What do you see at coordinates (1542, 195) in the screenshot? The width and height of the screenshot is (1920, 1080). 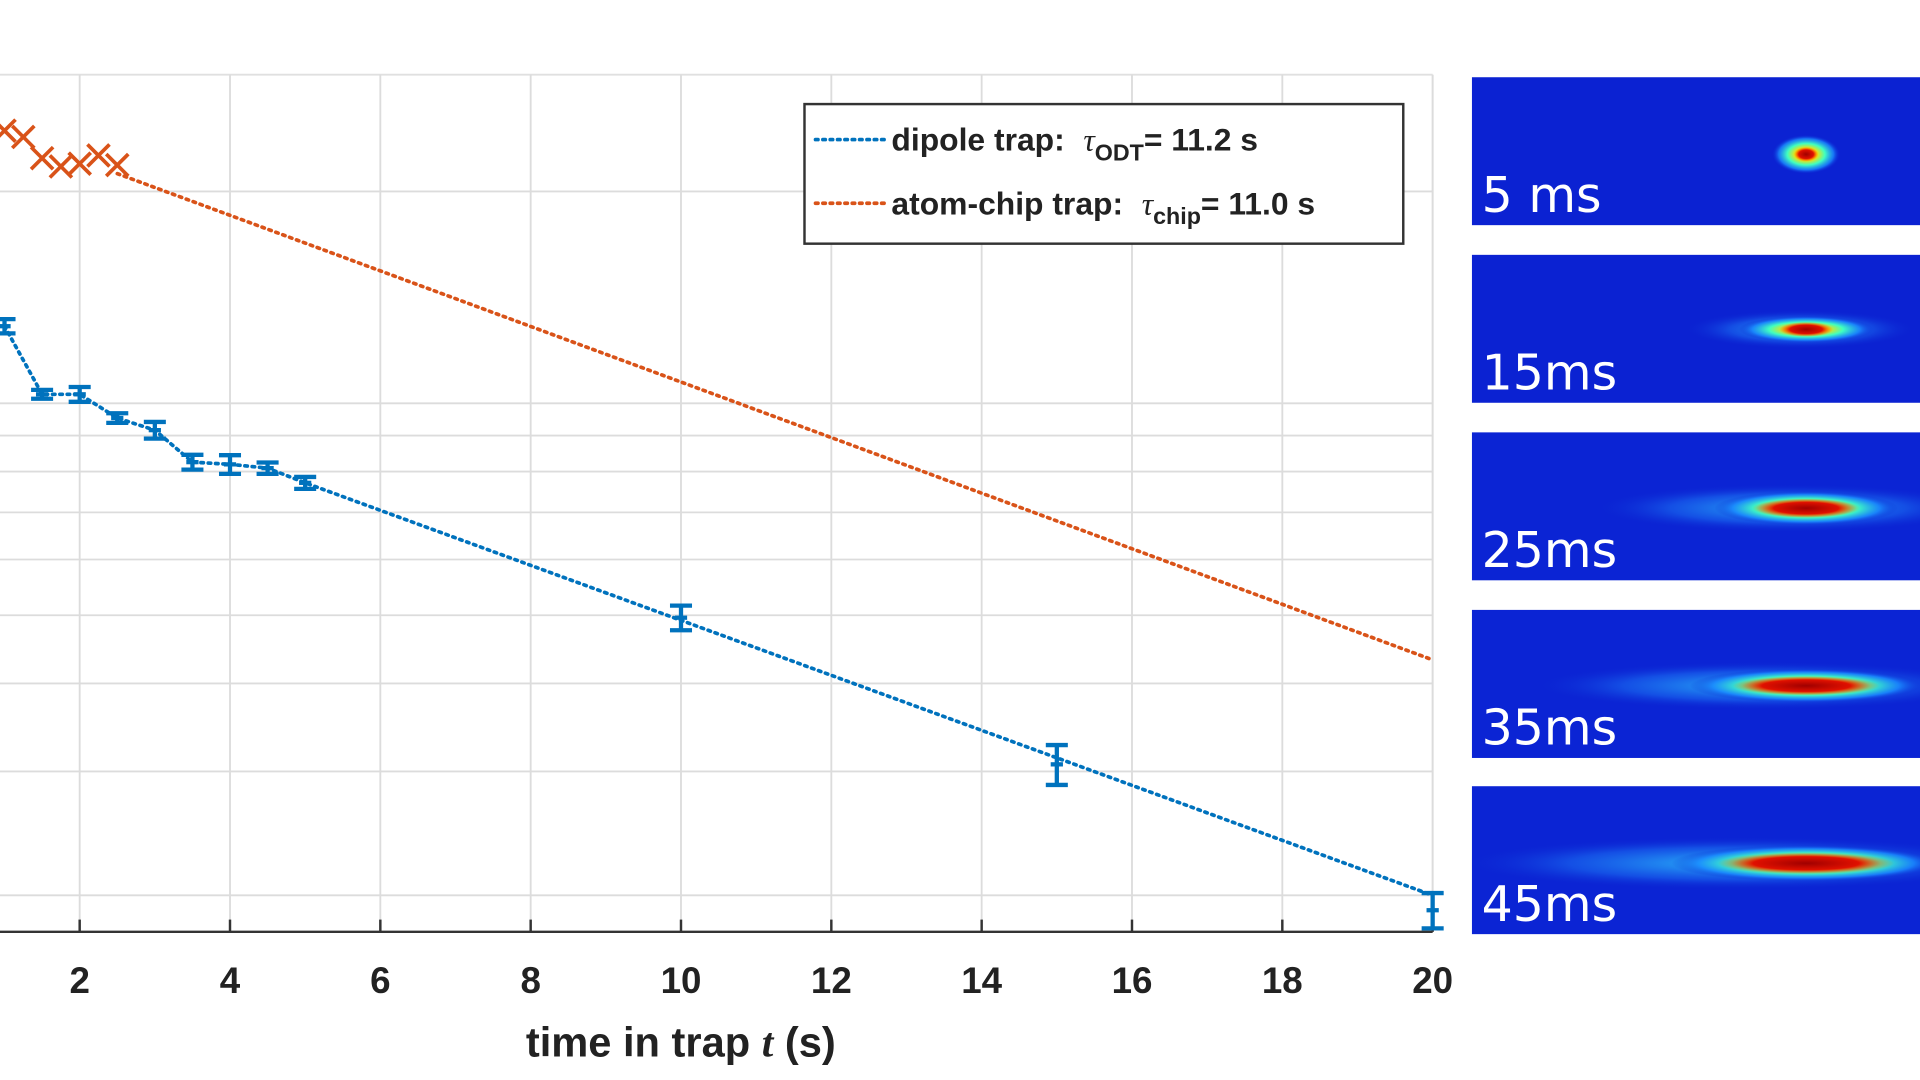 I see `image-label: 5 ms` at bounding box center [1542, 195].